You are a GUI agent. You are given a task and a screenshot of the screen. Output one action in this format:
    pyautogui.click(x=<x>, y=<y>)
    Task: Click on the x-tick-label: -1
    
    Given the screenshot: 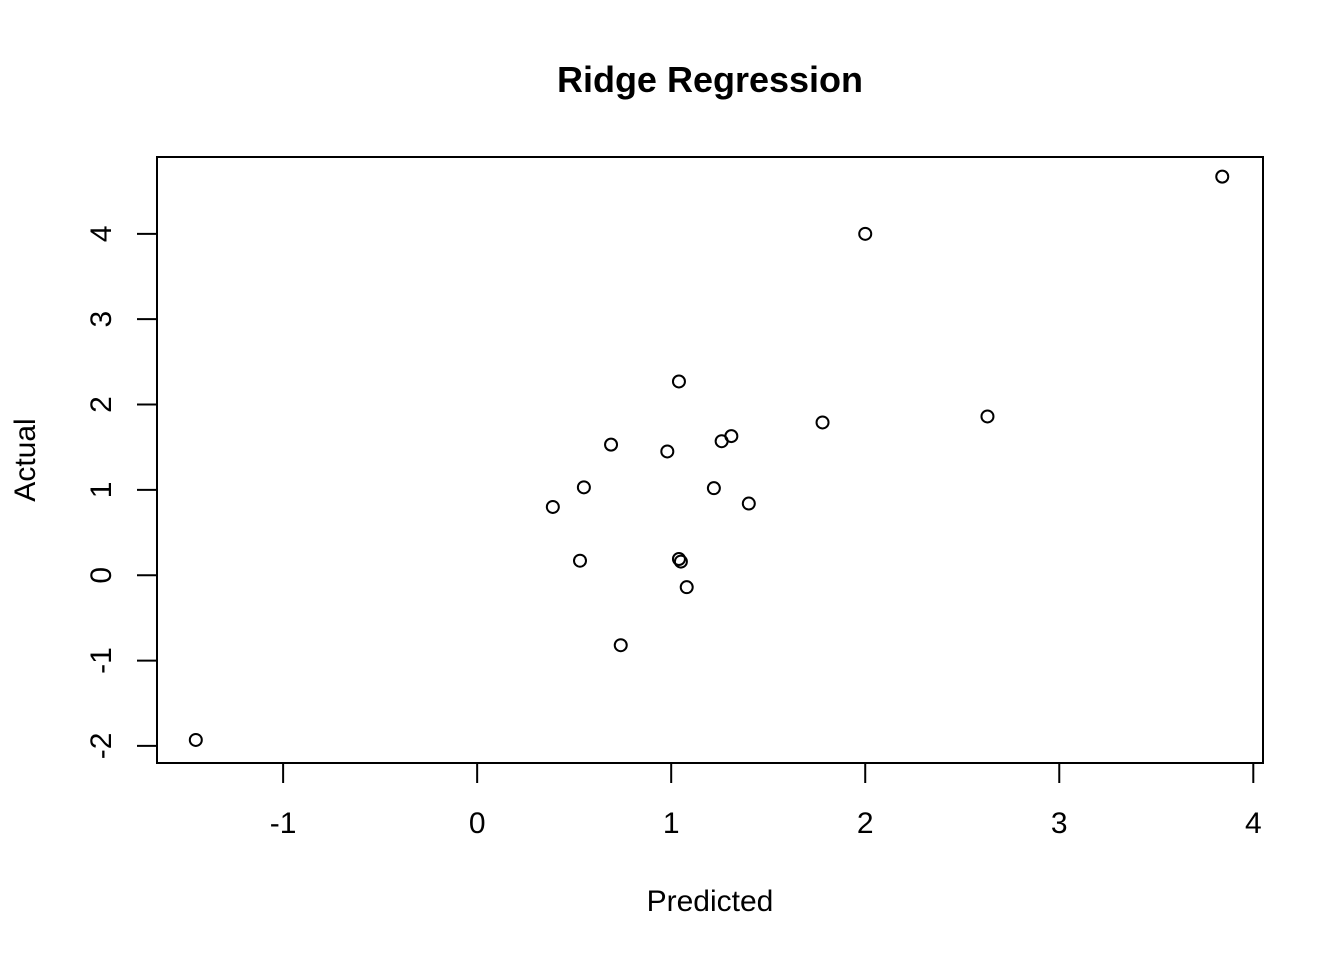 What is the action you would take?
    pyautogui.click(x=283, y=823)
    